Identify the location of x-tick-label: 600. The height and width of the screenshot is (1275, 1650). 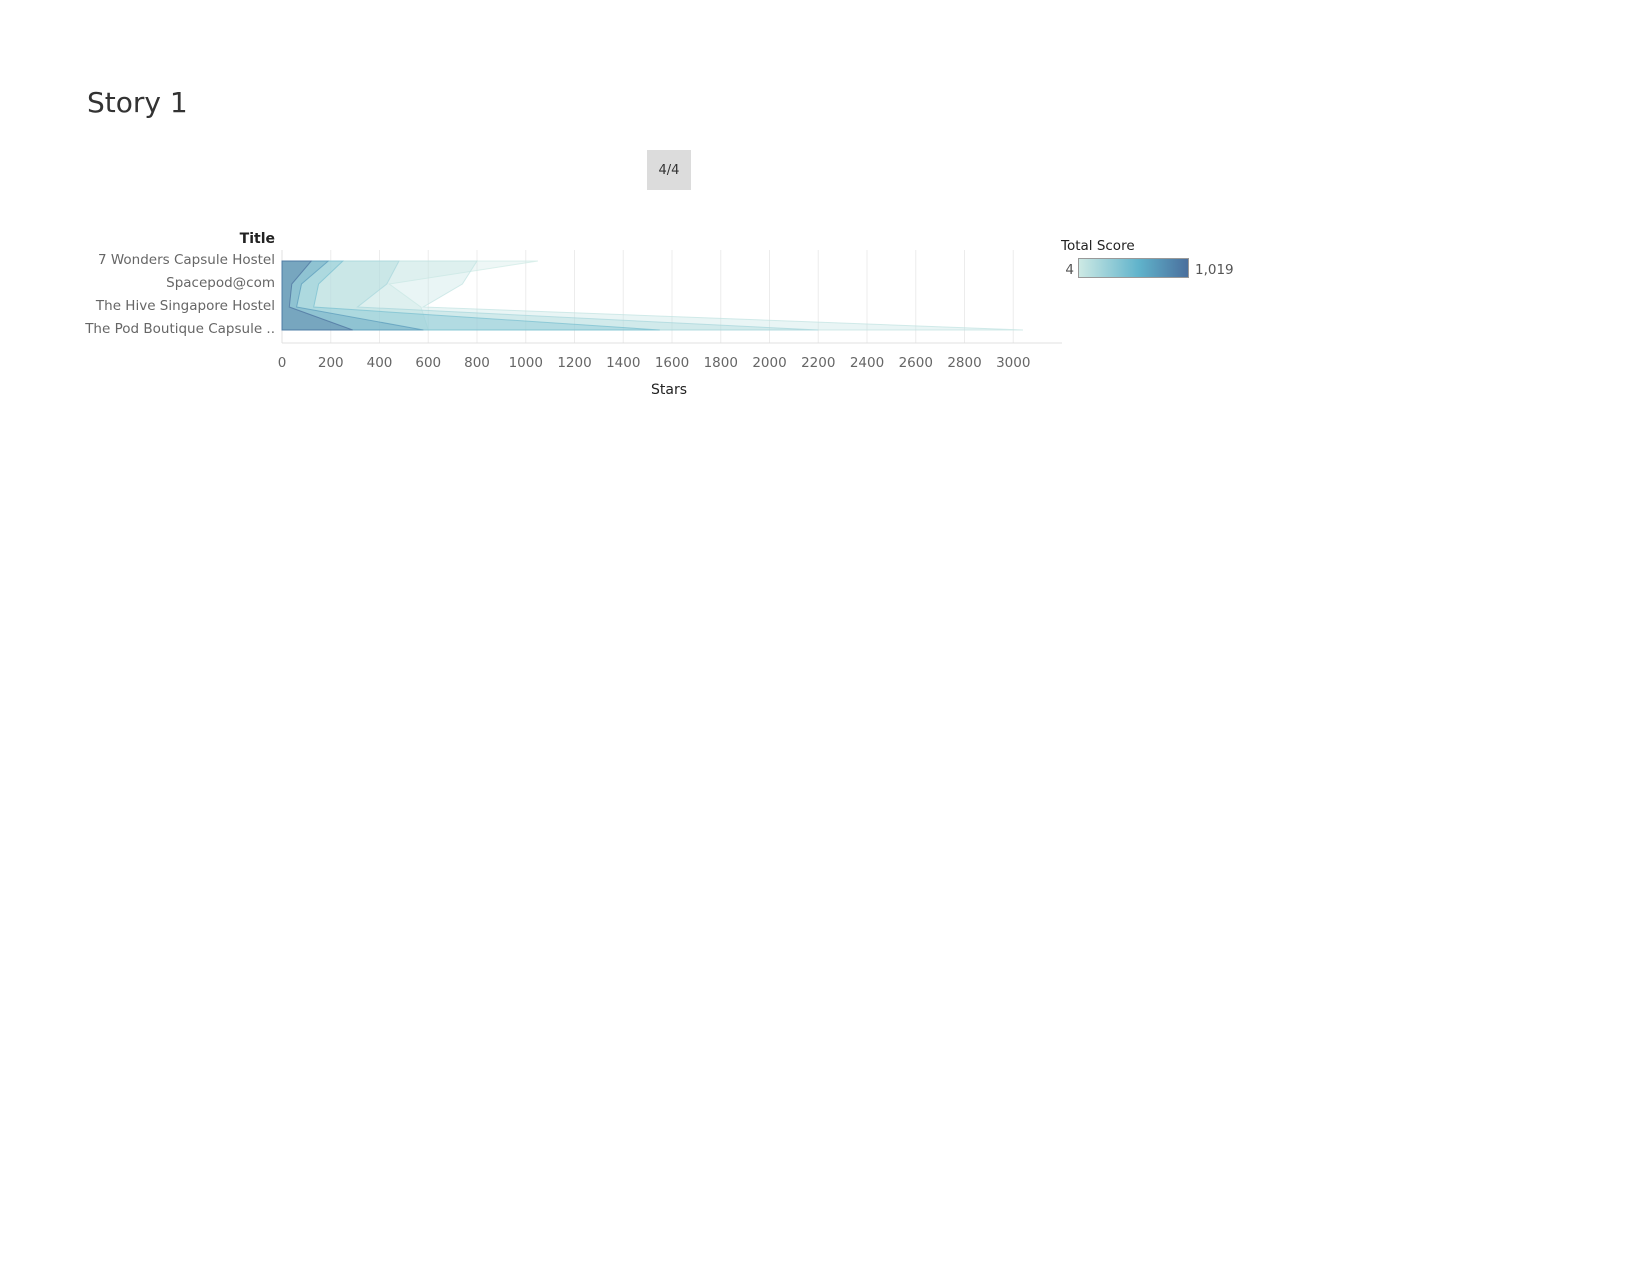
(428, 363).